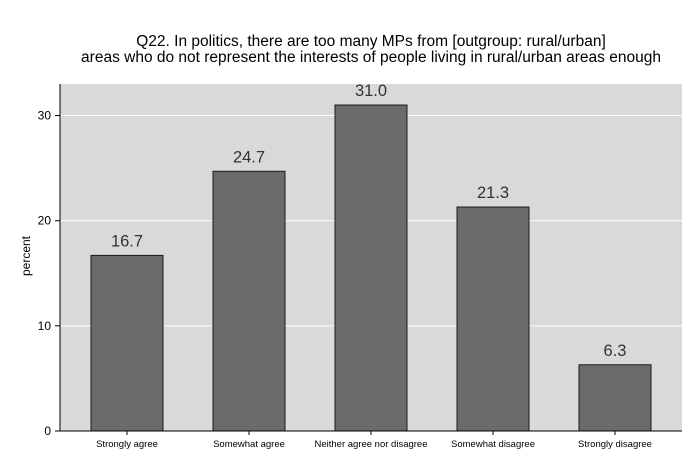 The height and width of the screenshot is (467, 700). I want to click on y-tick-label: 10, so click(45, 326).